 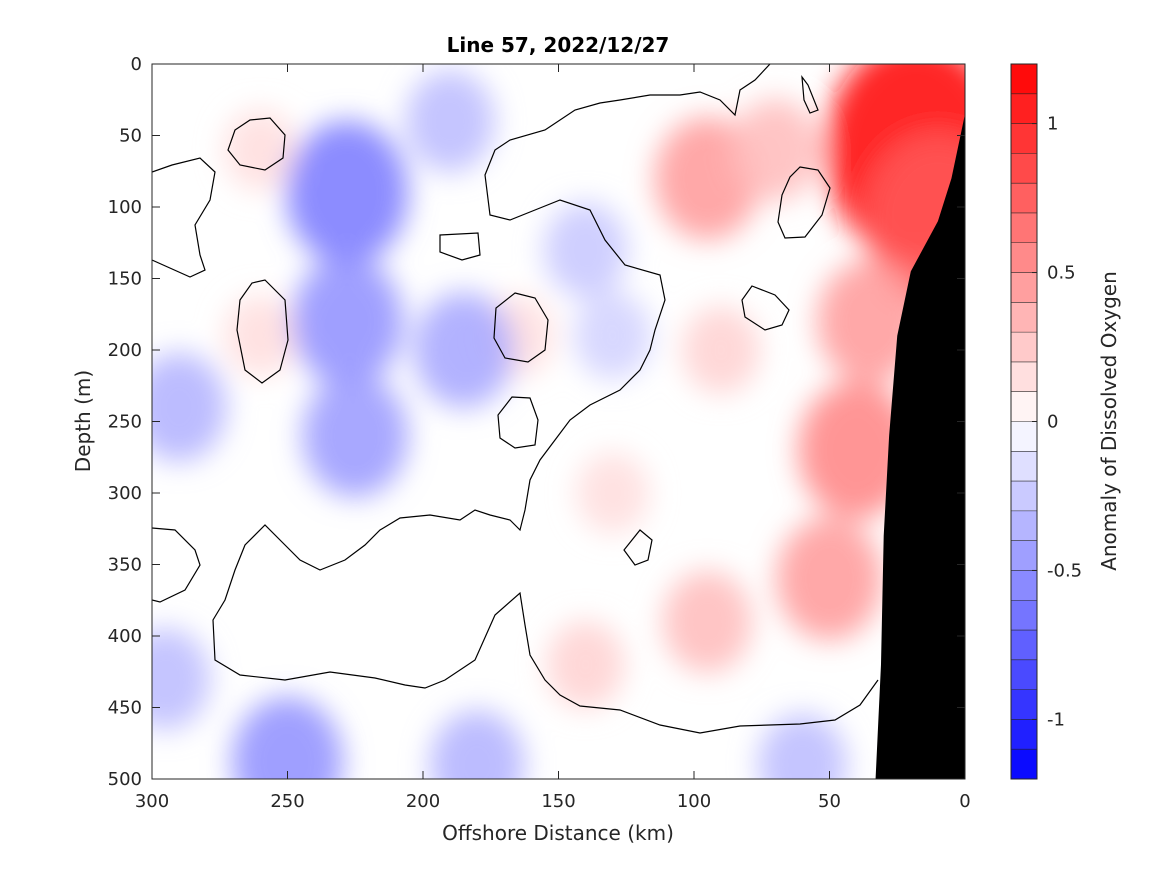 I want to click on x-tick-label: 200, so click(x=423, y=801).